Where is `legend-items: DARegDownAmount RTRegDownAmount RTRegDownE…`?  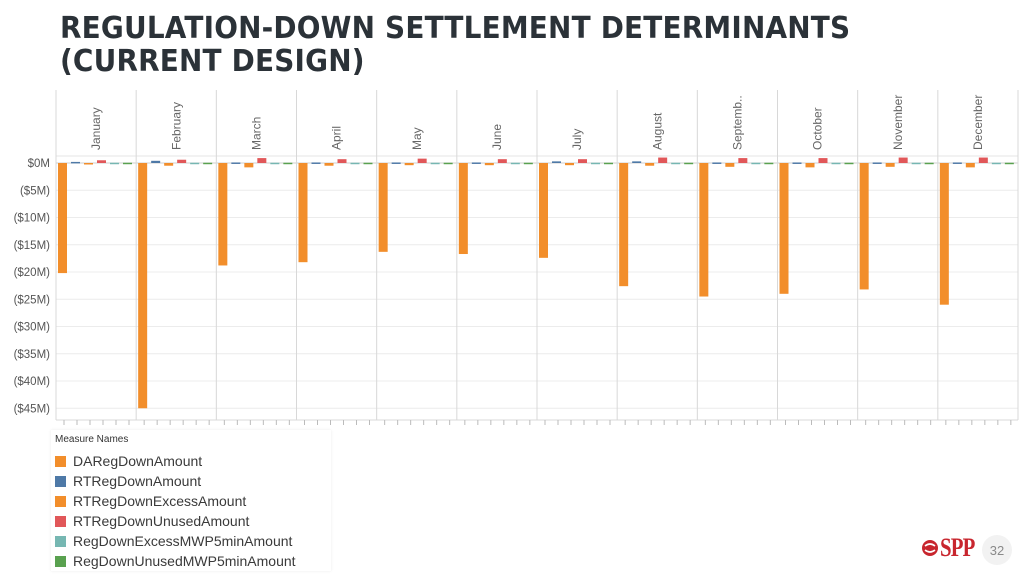
legend-items: DARegDownAmount RTRegDownAmount RTRegDownE… is located at coordinates (191, 511).